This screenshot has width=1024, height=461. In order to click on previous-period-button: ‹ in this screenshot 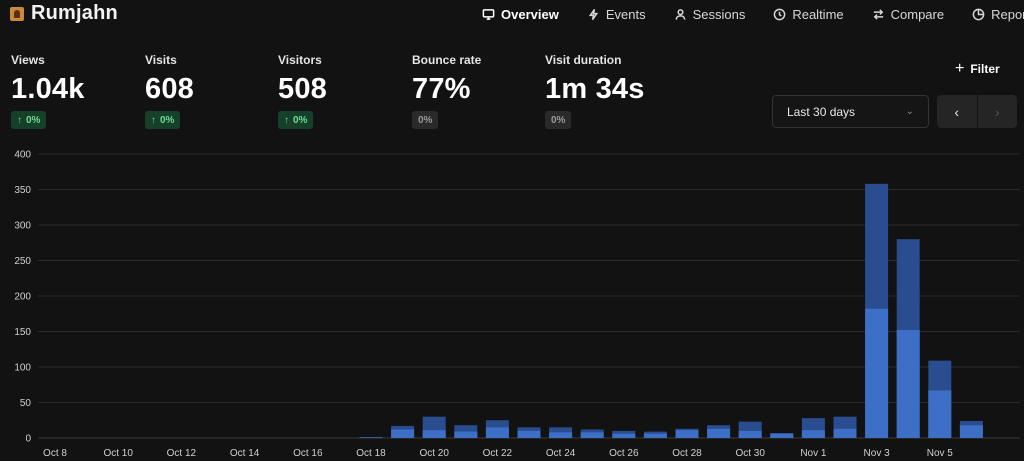, I will do `click(957, 111)`.